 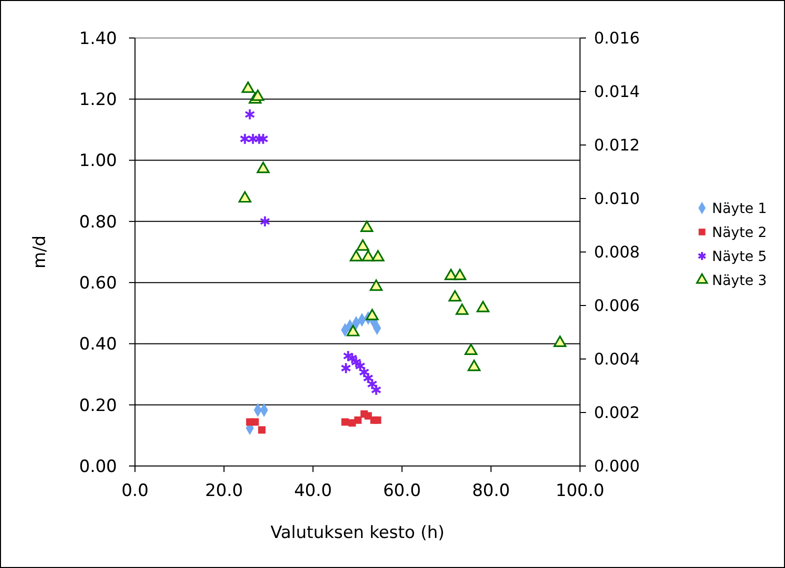 I want to click on legend-label: Näyte 2, so click(x=739, y=232).